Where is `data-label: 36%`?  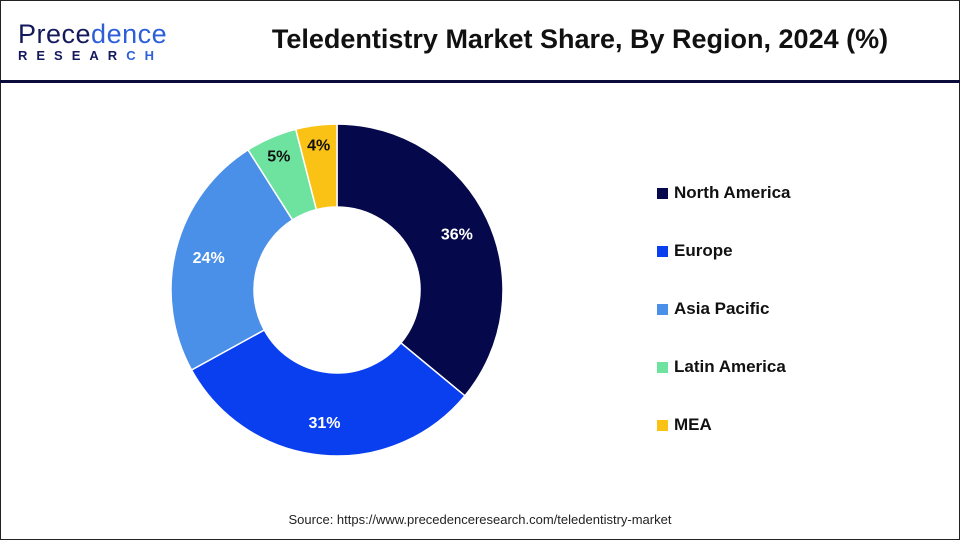 data-label: 36% is located at coordinates (457, 235).